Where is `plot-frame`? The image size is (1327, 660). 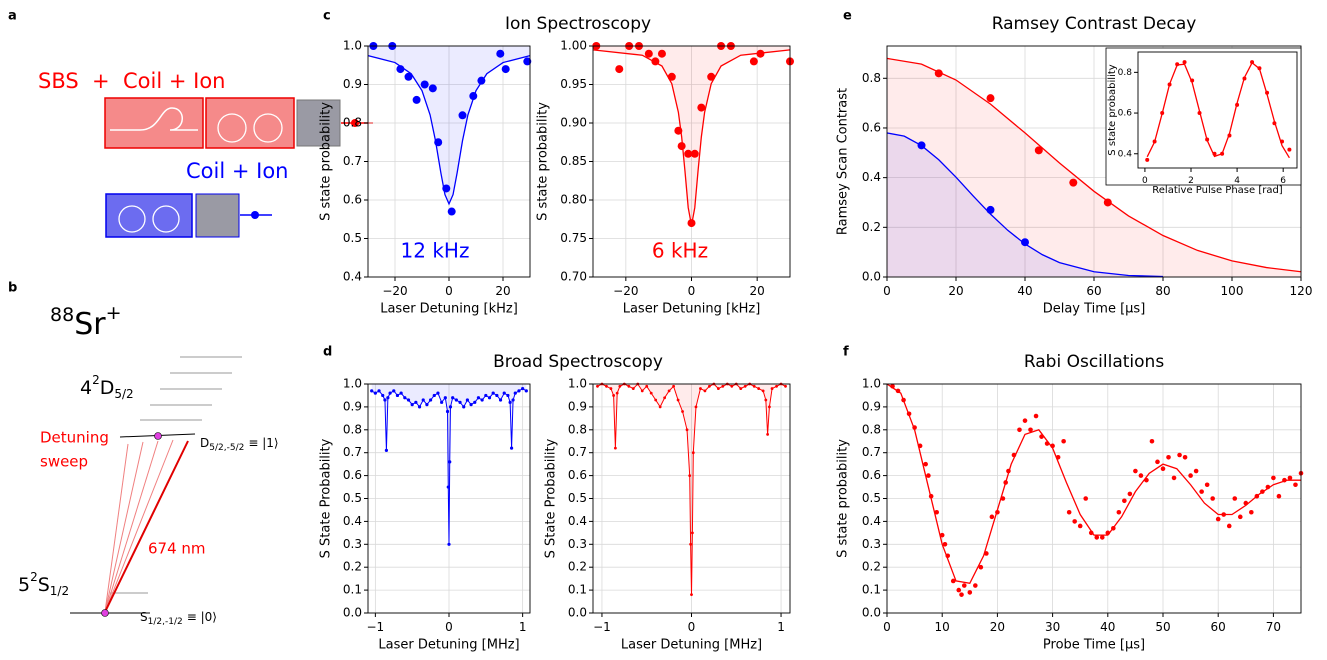
plot-frame is located at coordinates (691, 161).